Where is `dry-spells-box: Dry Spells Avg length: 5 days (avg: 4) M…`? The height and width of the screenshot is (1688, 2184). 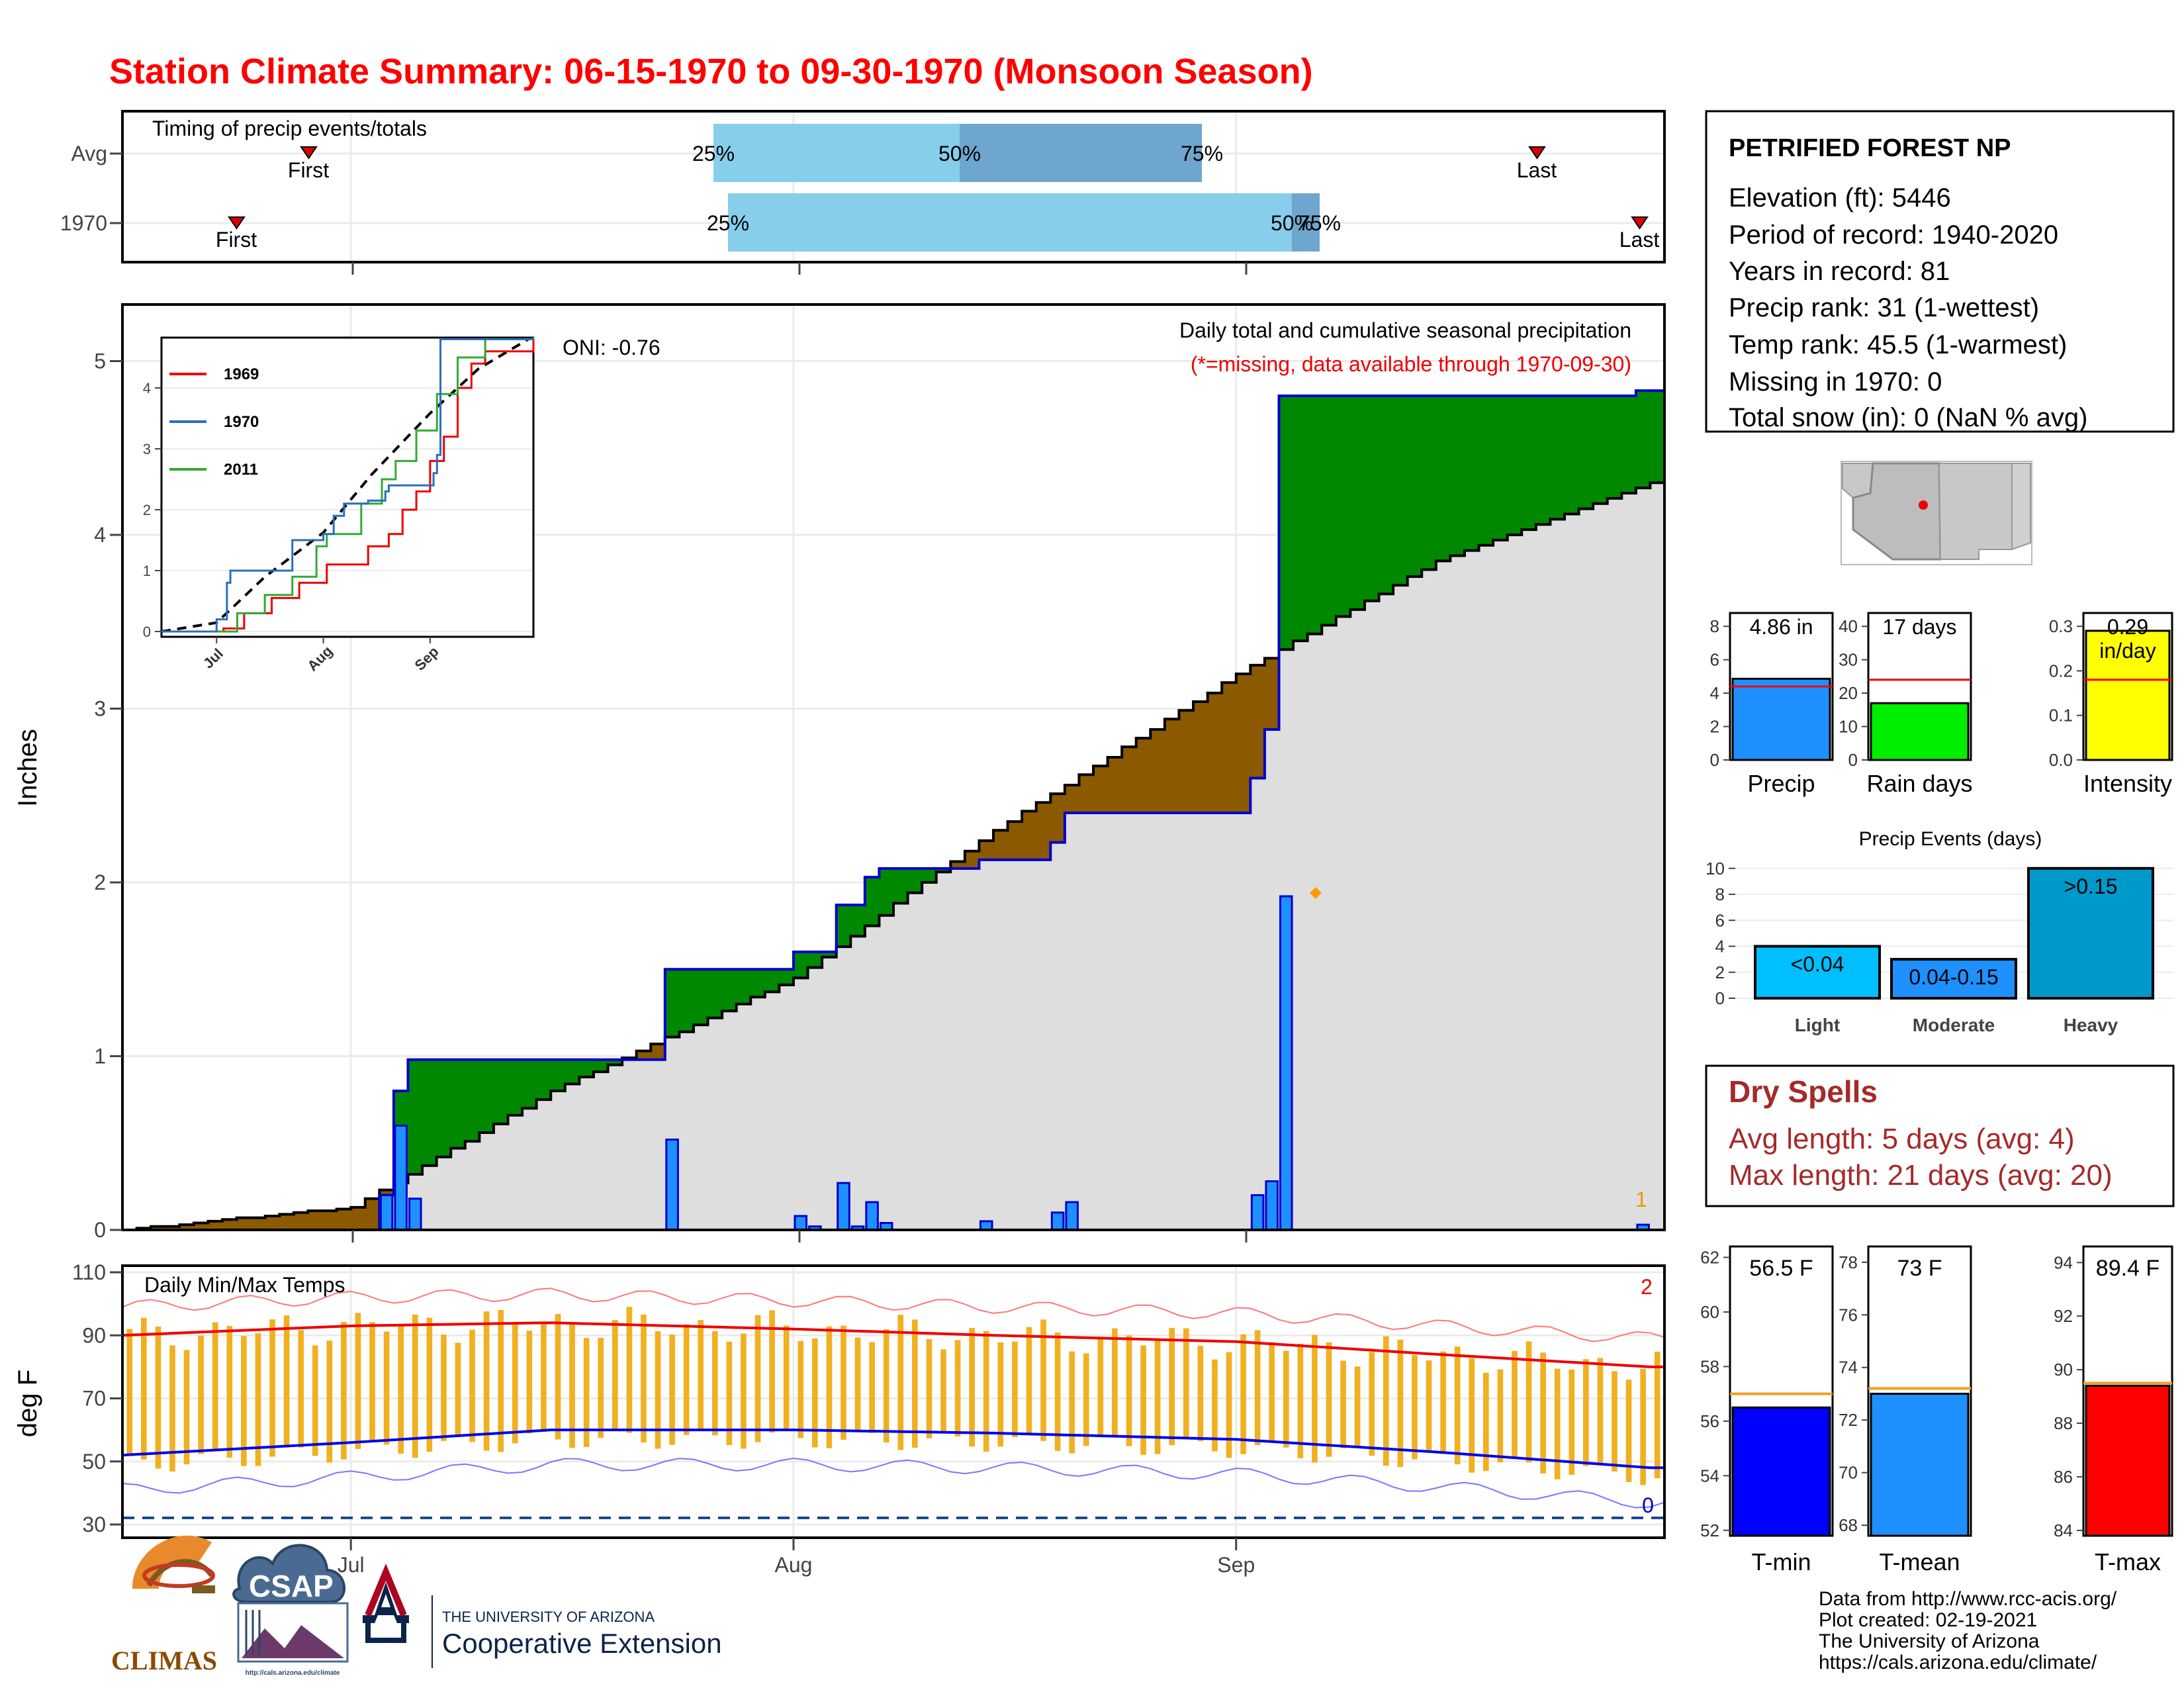 dry-spells-box: Dry Spells Avg length: 5 days (avg: 4) M… is located at coordinates (1940, 1135).